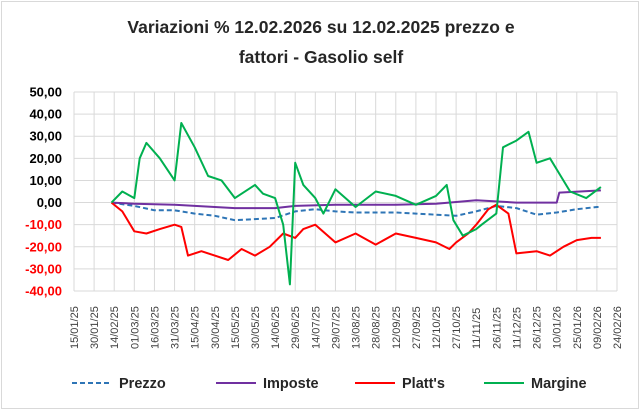 The width and height of the screenshot is (642, 412). Describe the element at coordinates (423, 384) in the screenshot. I see `legend-label: Platt's` at that location.